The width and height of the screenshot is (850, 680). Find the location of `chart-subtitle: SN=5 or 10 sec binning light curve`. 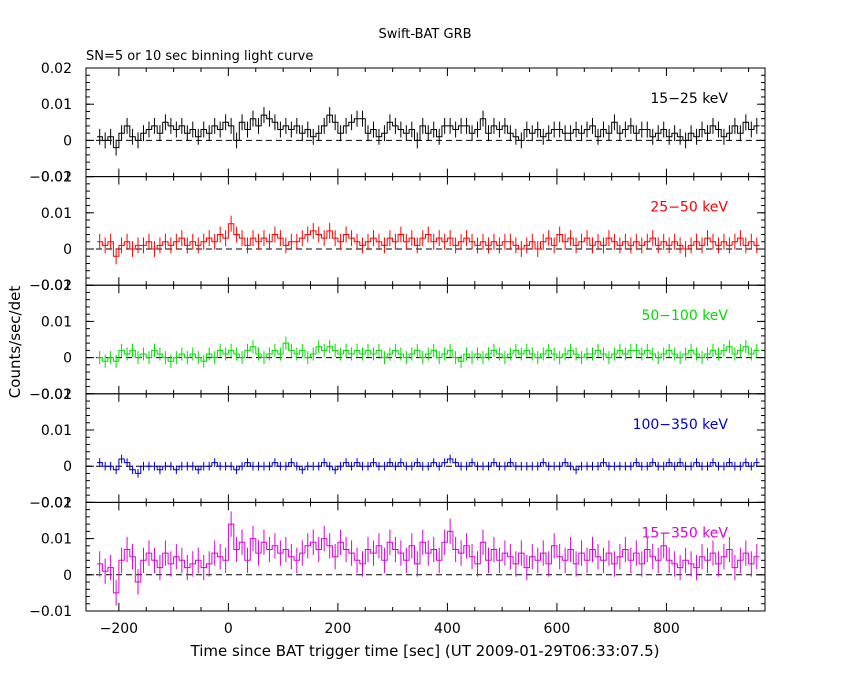

chart-subtitle: SN=5 or 10 sec binning light curve is located at coordinates (199, 56).